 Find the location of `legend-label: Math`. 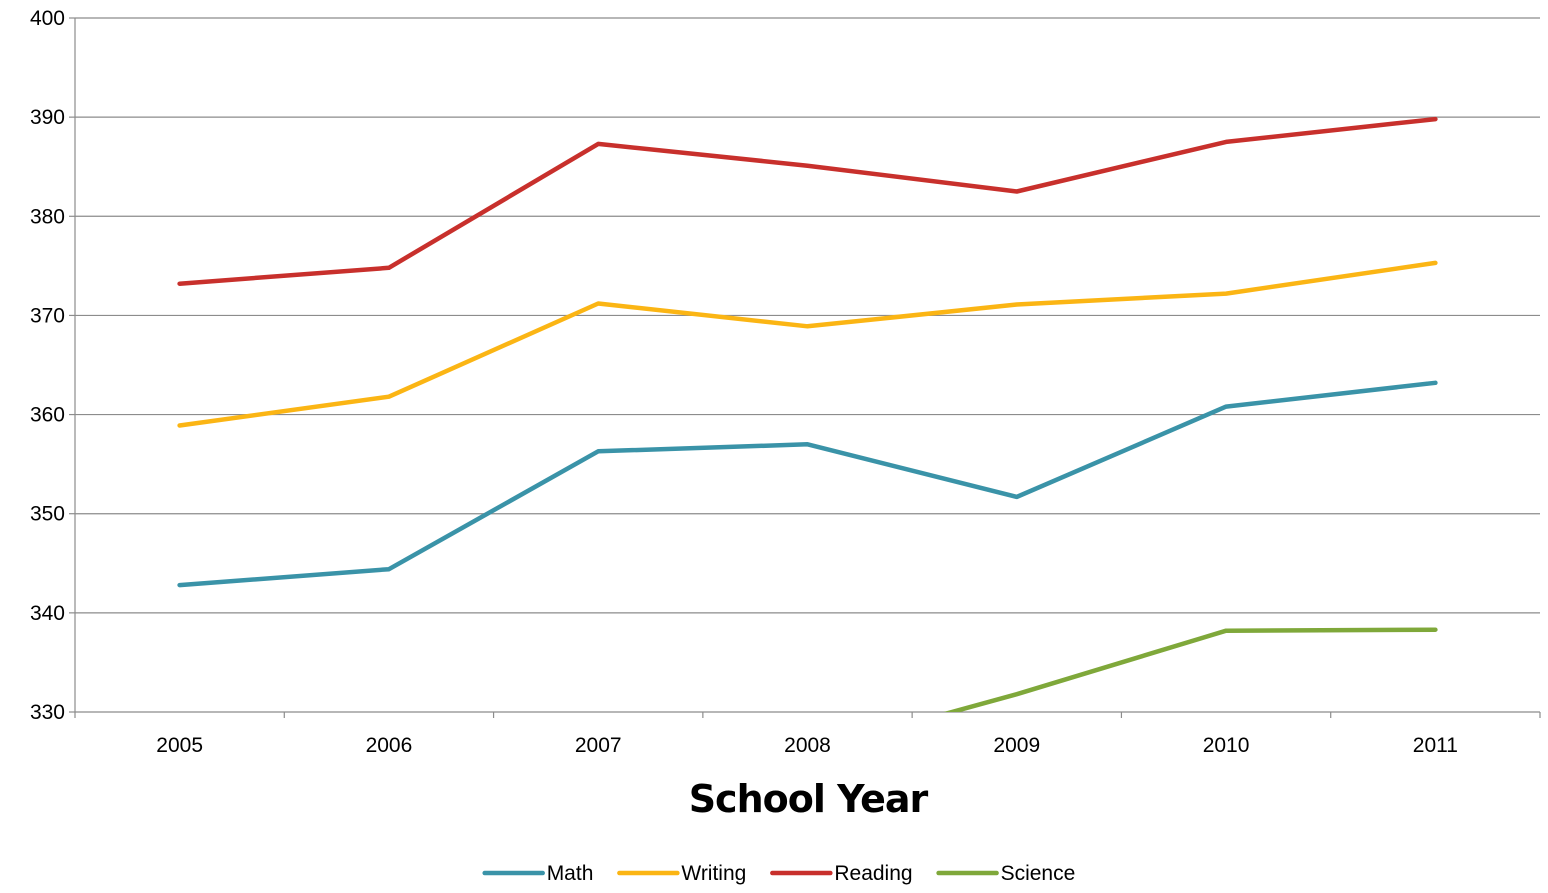

legend-label: Math is located at coordinates (570, 873).